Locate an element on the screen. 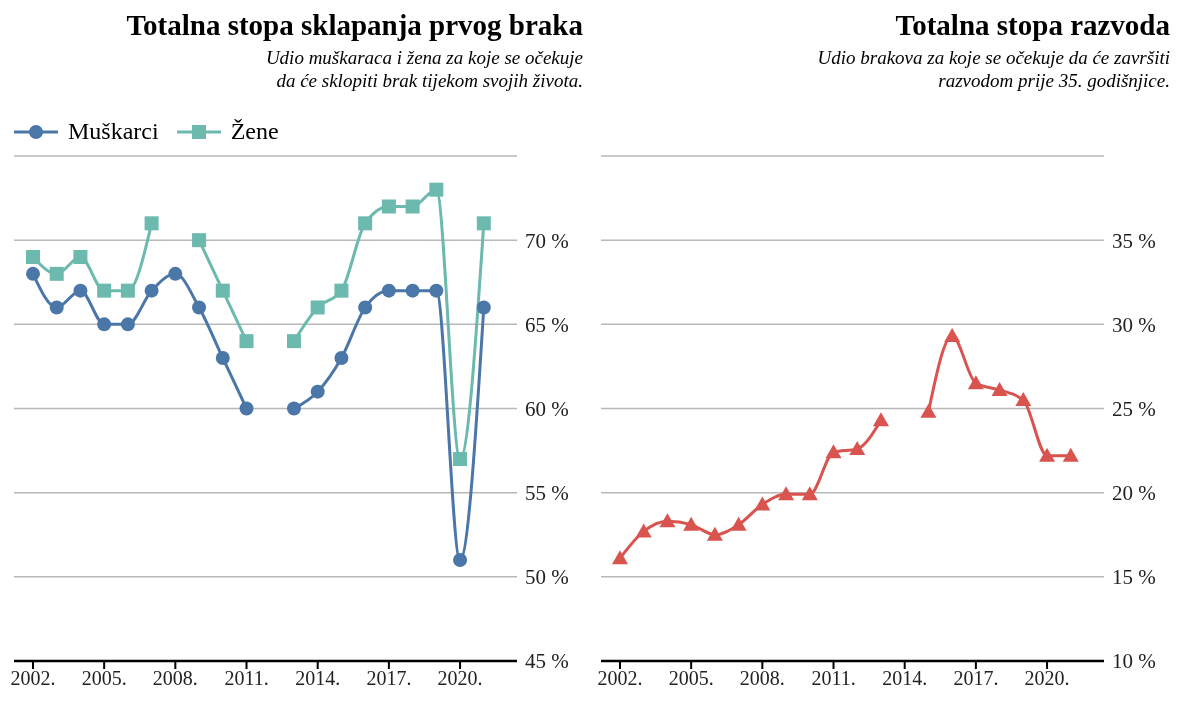 The height and width of the screenshot is (713, 1177). y-tick-label: 10 % is located at coordinates (1134, 661).